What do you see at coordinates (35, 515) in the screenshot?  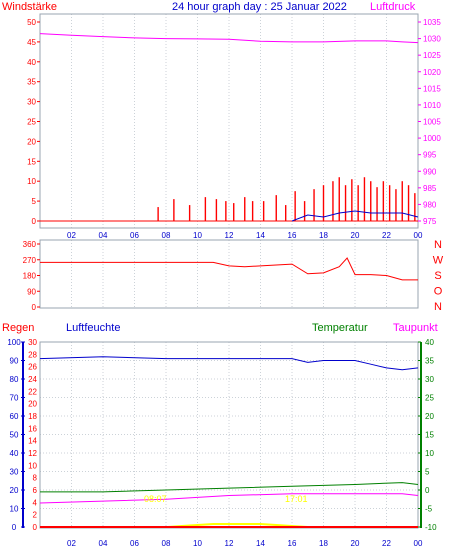 I see `tick-label: 2` at bounding box center [35, 515].